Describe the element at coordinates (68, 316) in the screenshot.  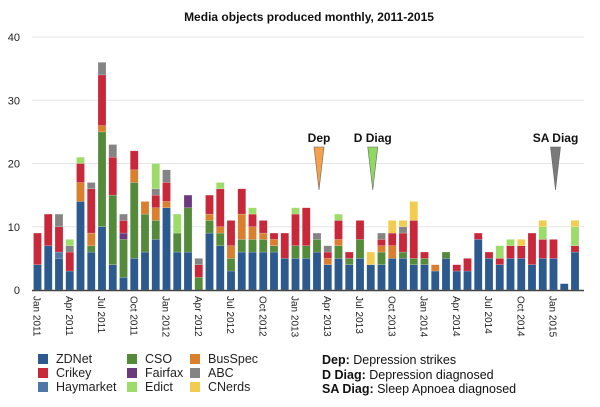
I see `x-tick-label: Apr 2011` at that location.